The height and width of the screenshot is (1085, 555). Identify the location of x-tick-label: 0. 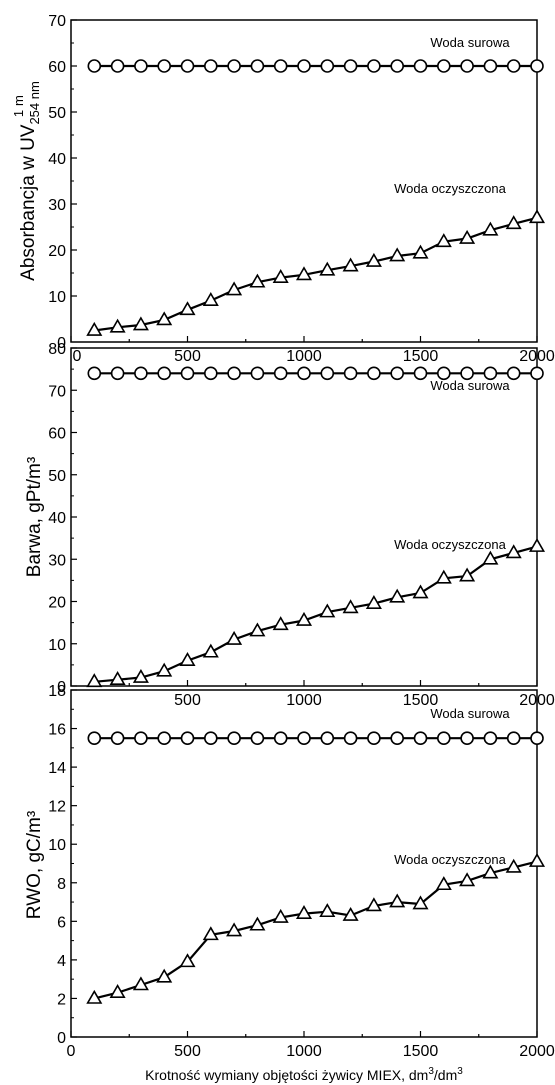
(77, 356).